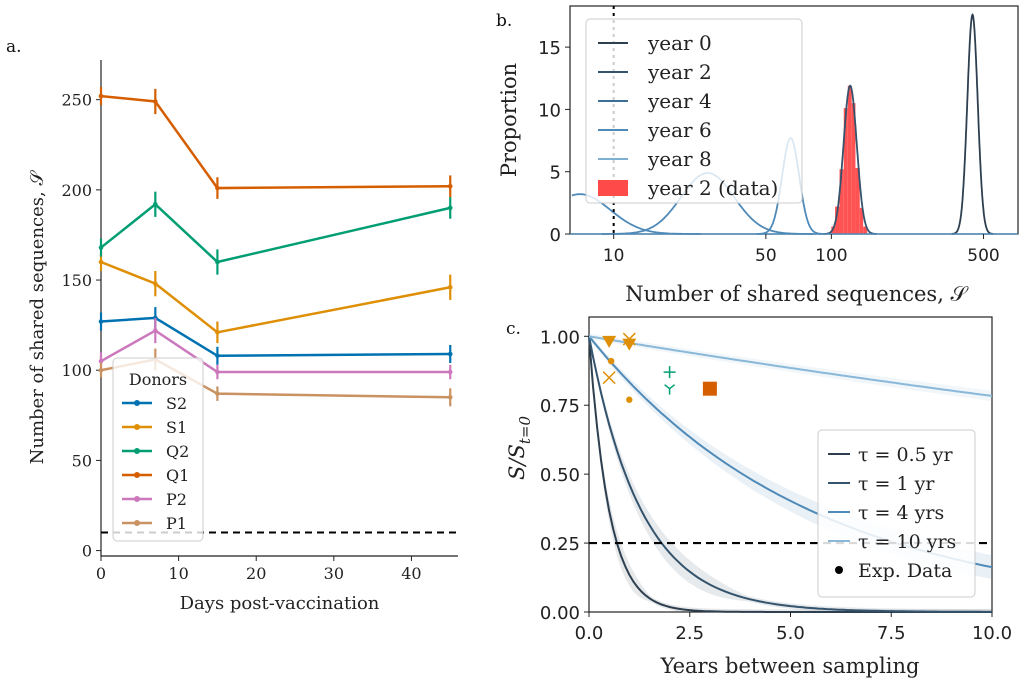 The image size is (1024, 688). I want to click on panel-a-y-tick-label: 100, so click(76, 370).